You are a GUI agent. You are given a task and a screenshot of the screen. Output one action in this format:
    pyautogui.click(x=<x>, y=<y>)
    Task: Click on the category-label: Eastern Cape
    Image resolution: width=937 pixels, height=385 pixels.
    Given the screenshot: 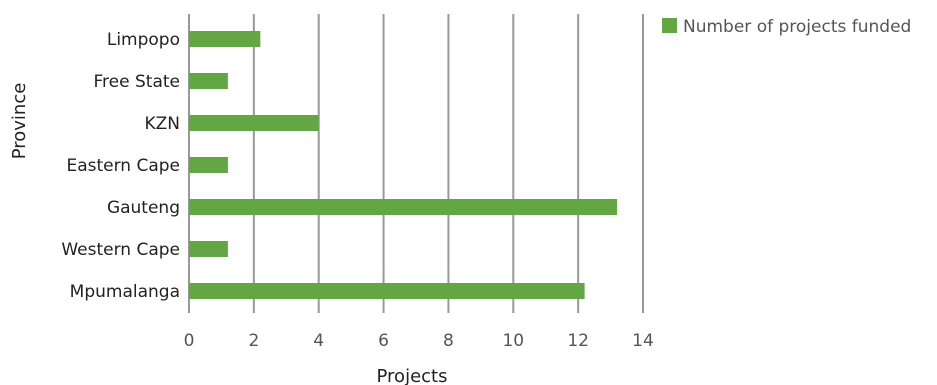 What is the action you would take?
    pyautogui.click(x=123, y=166)
    